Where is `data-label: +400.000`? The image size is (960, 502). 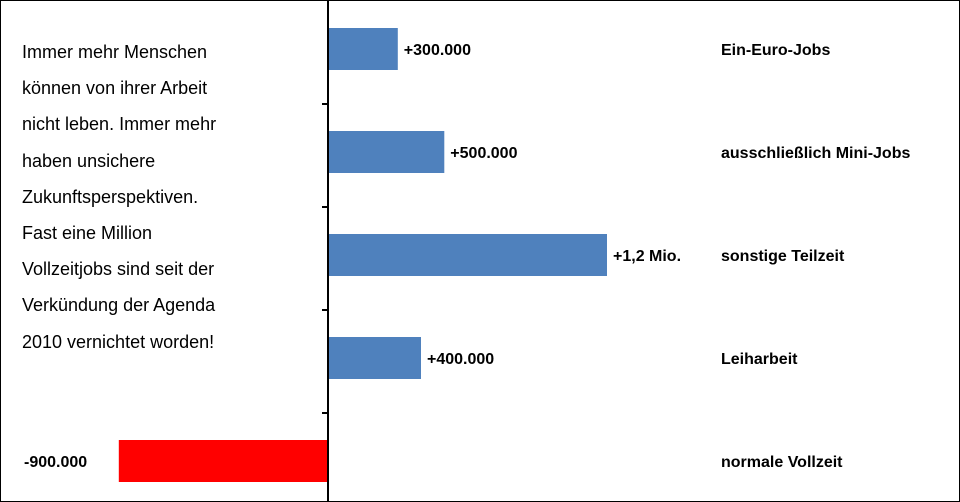
data-label: +400.000 is located at coordinates (460, 359).